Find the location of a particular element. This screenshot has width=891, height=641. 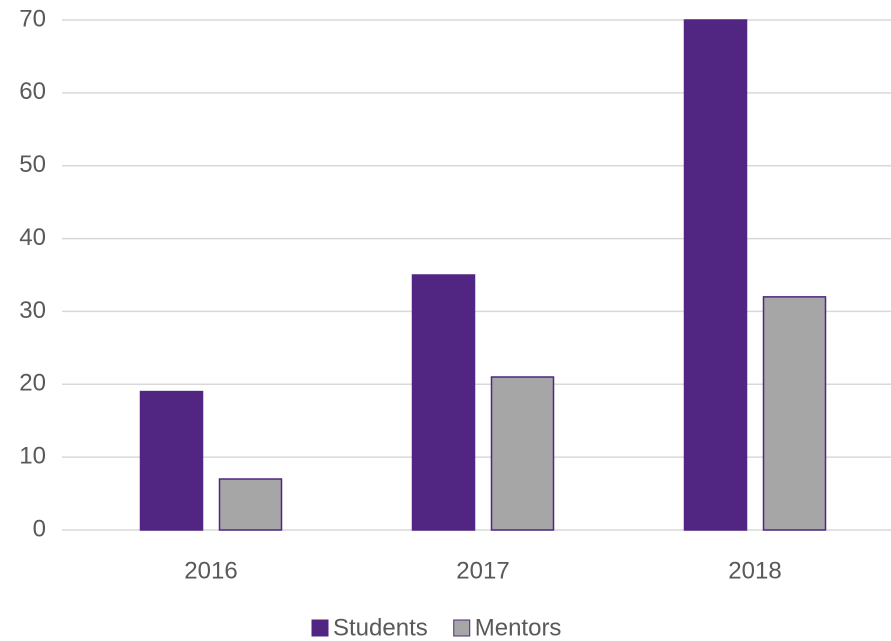

y-tick-label: 0 is located at coordinates (39, 528).